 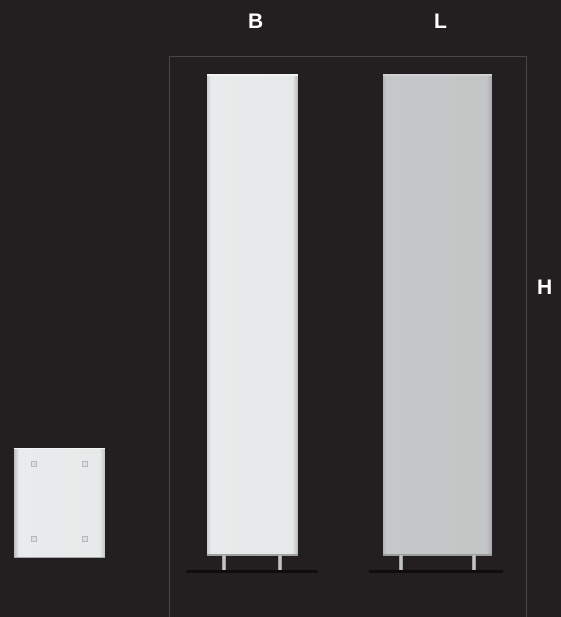 I want to click on bracket-top-right-icon, so click(x=85, y=464).